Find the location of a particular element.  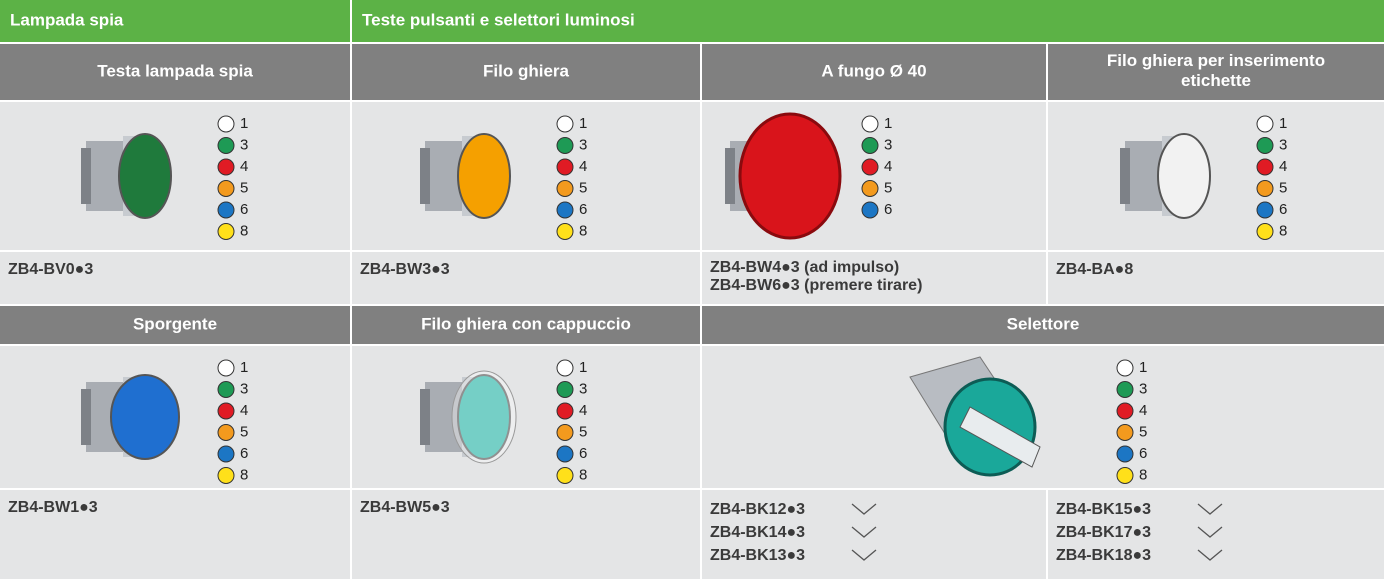

product-code: ZB4-BW5●3 is located at coordinates (405, 507).